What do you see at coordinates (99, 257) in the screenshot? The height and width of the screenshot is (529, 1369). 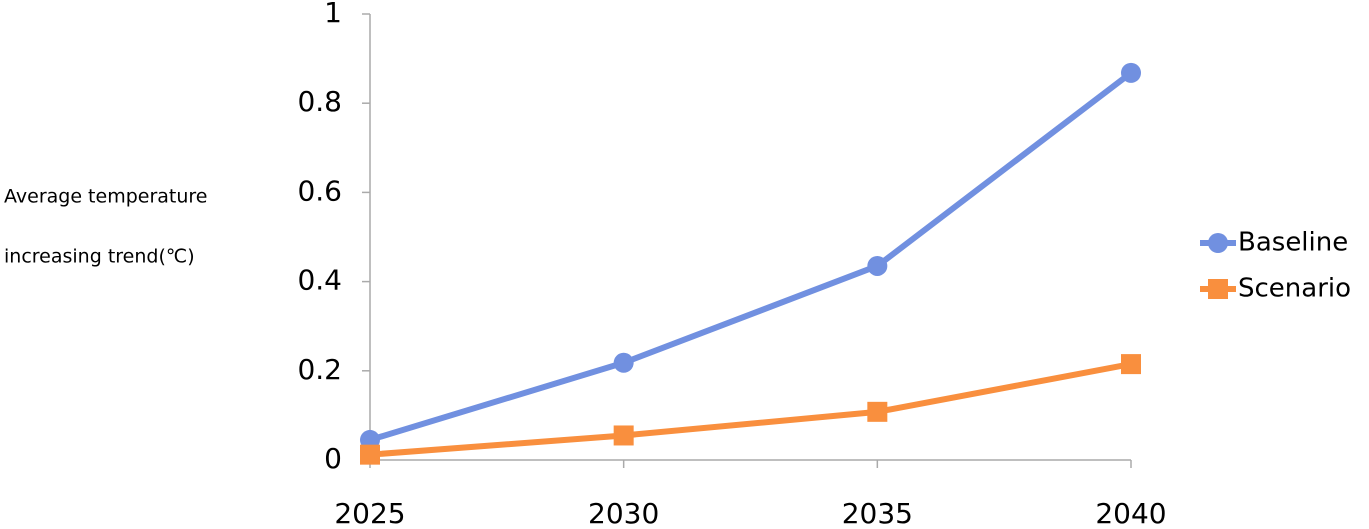 I see `y-axis-label: increasing trend(℃)` at bounding box center [99, 257].